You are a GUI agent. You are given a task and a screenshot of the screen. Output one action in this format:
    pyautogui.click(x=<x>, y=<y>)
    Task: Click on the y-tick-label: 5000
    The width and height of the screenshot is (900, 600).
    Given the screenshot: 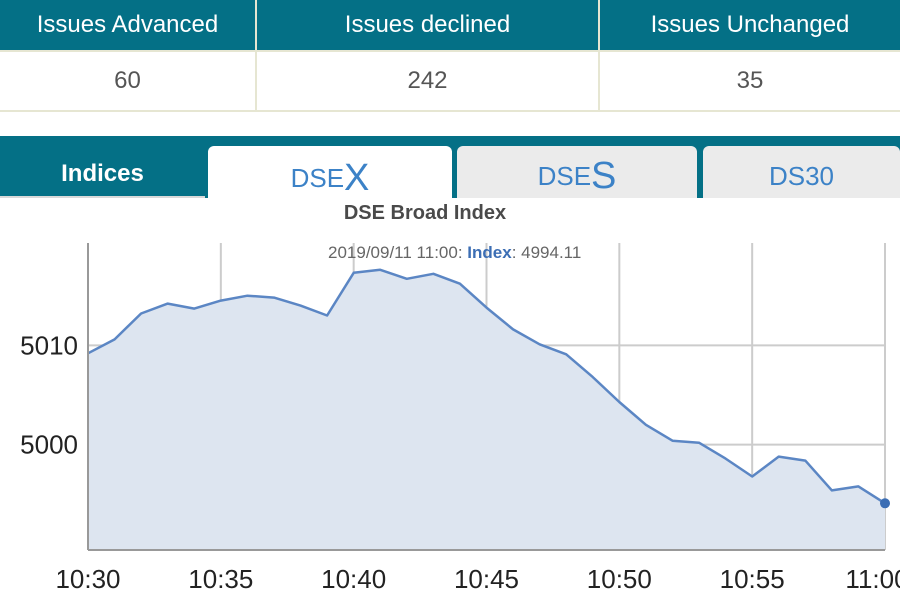 What is the action you would take?
    pyautogui.click(x=49, y=445)
    